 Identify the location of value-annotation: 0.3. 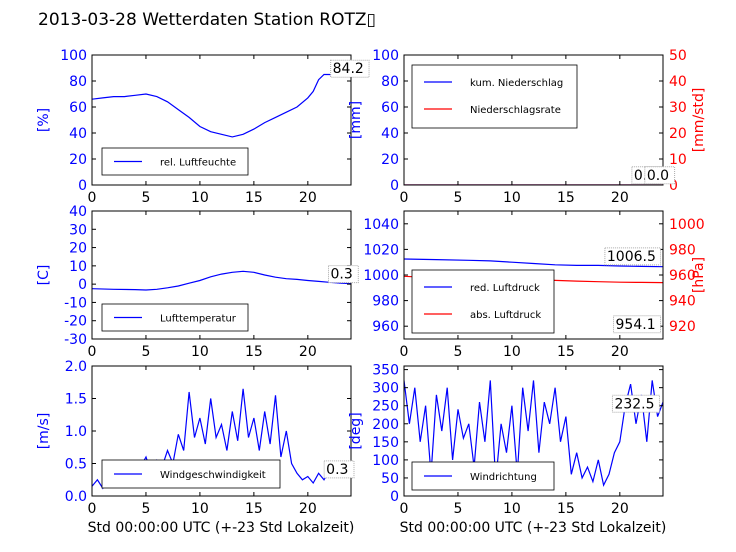
(341, 275).